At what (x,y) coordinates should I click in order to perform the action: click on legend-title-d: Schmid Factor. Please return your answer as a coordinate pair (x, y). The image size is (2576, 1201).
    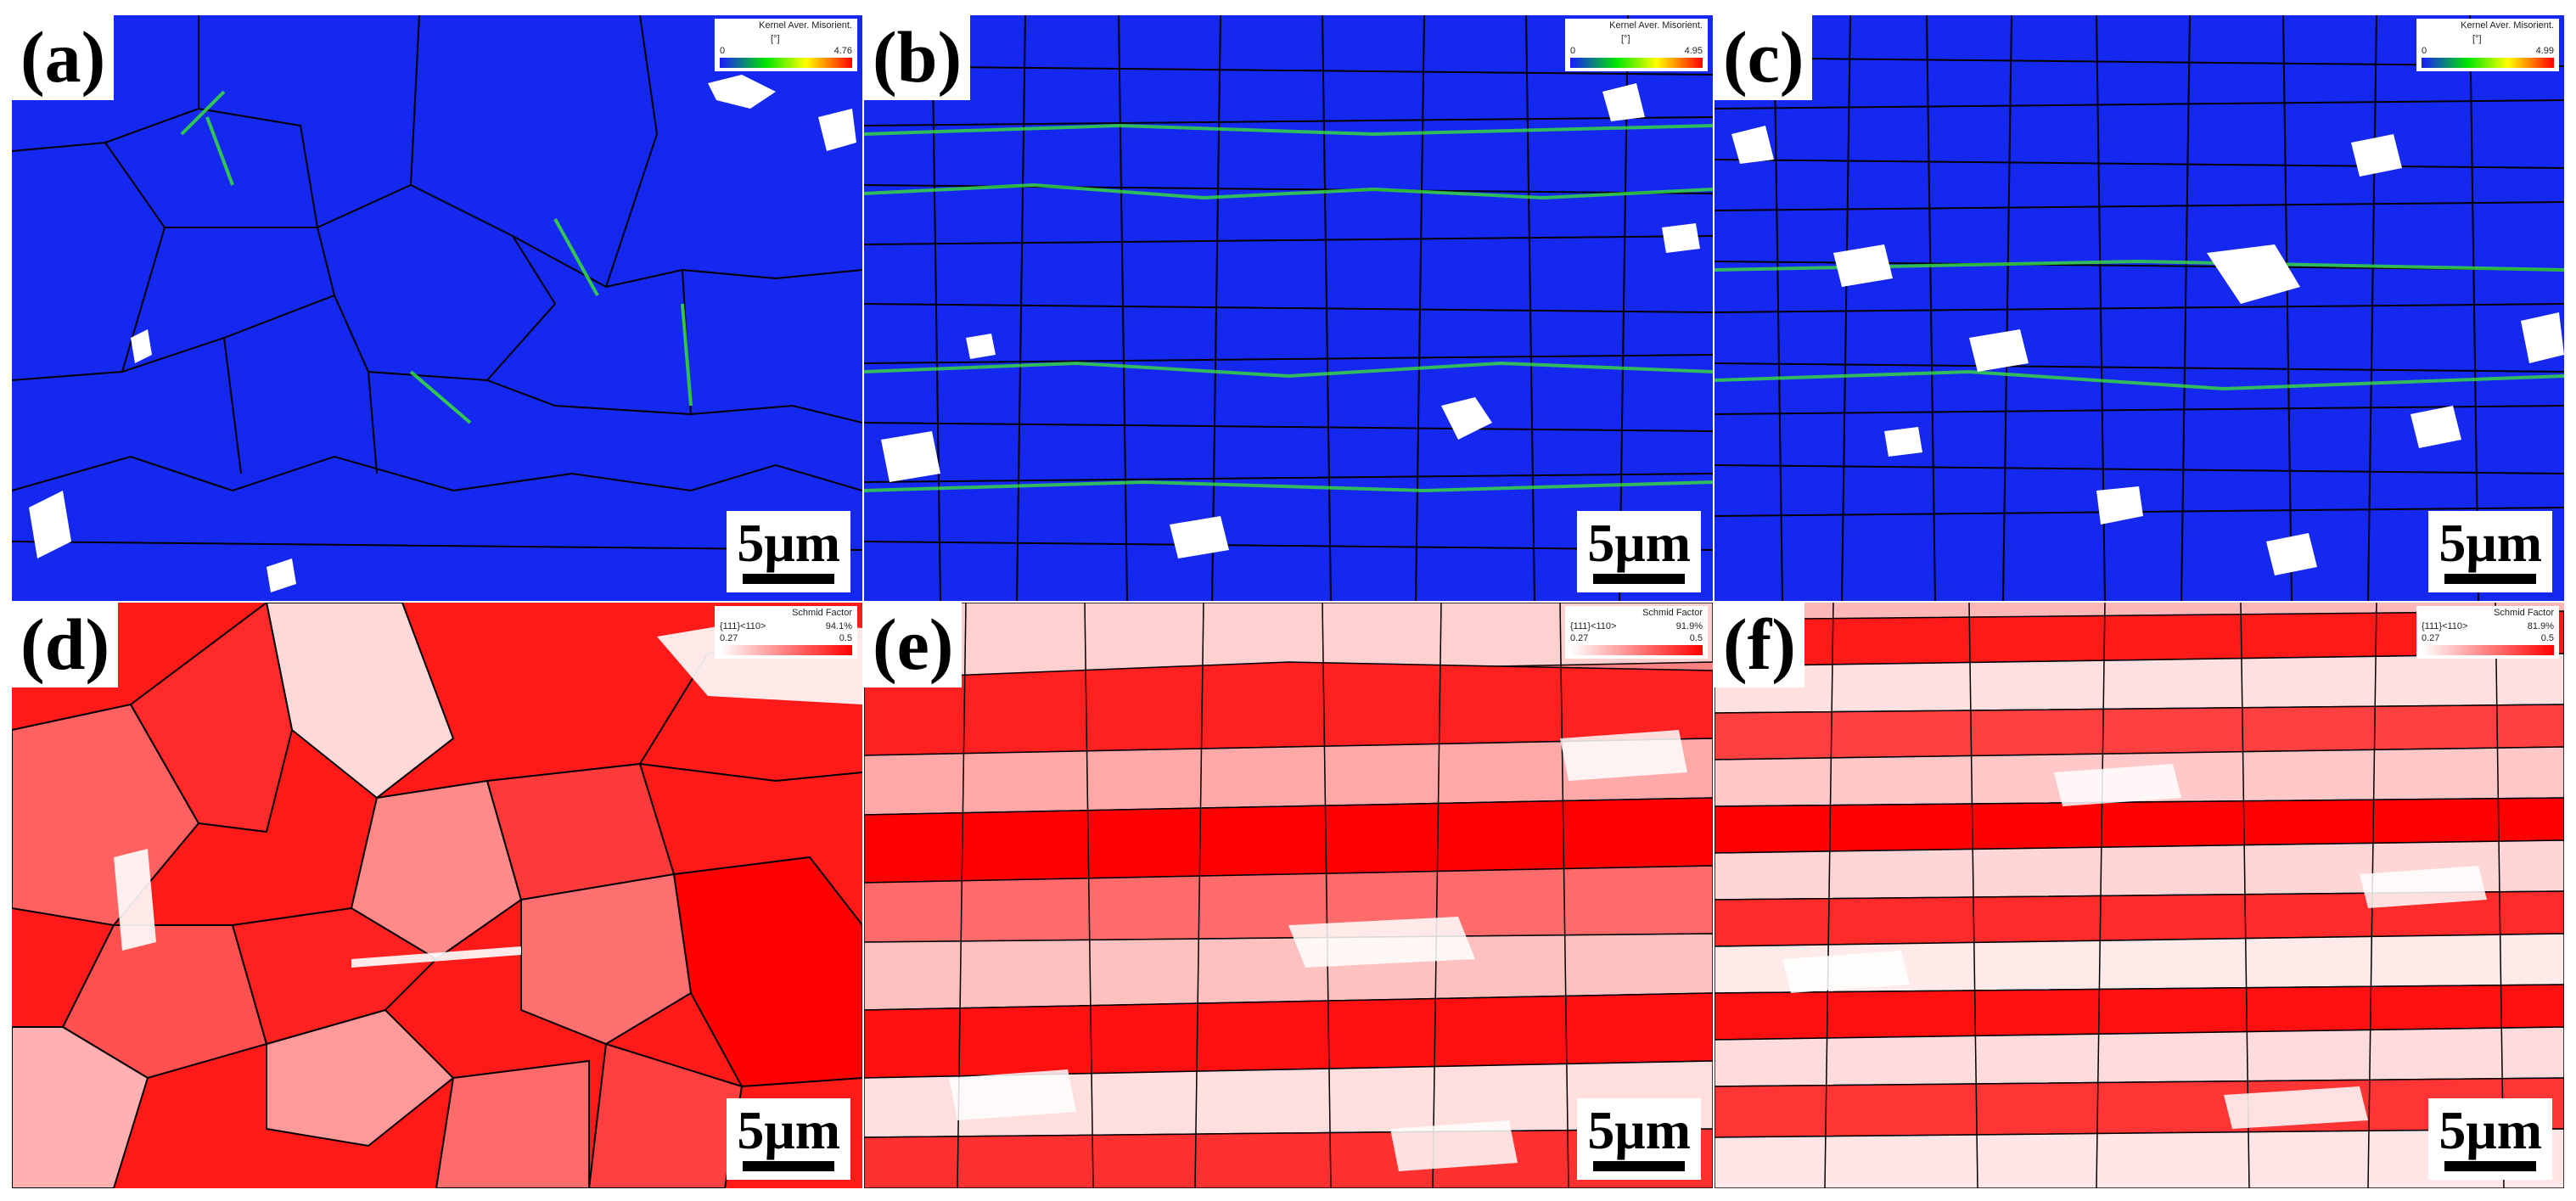
    Looking at the image, I should click on (822, 613).